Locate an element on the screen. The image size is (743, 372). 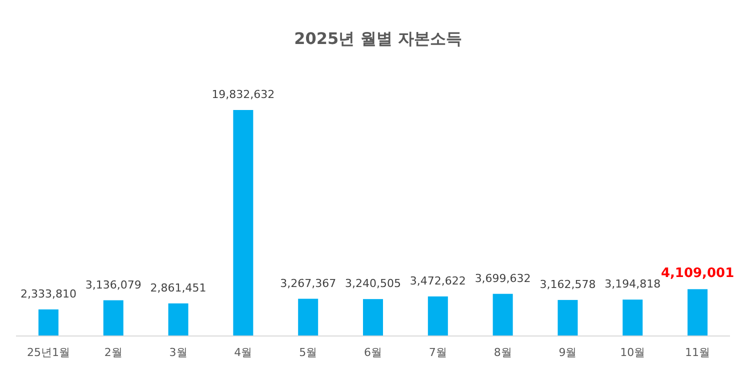
data-label: 3,194,818 is located at coordinates (632, 284).